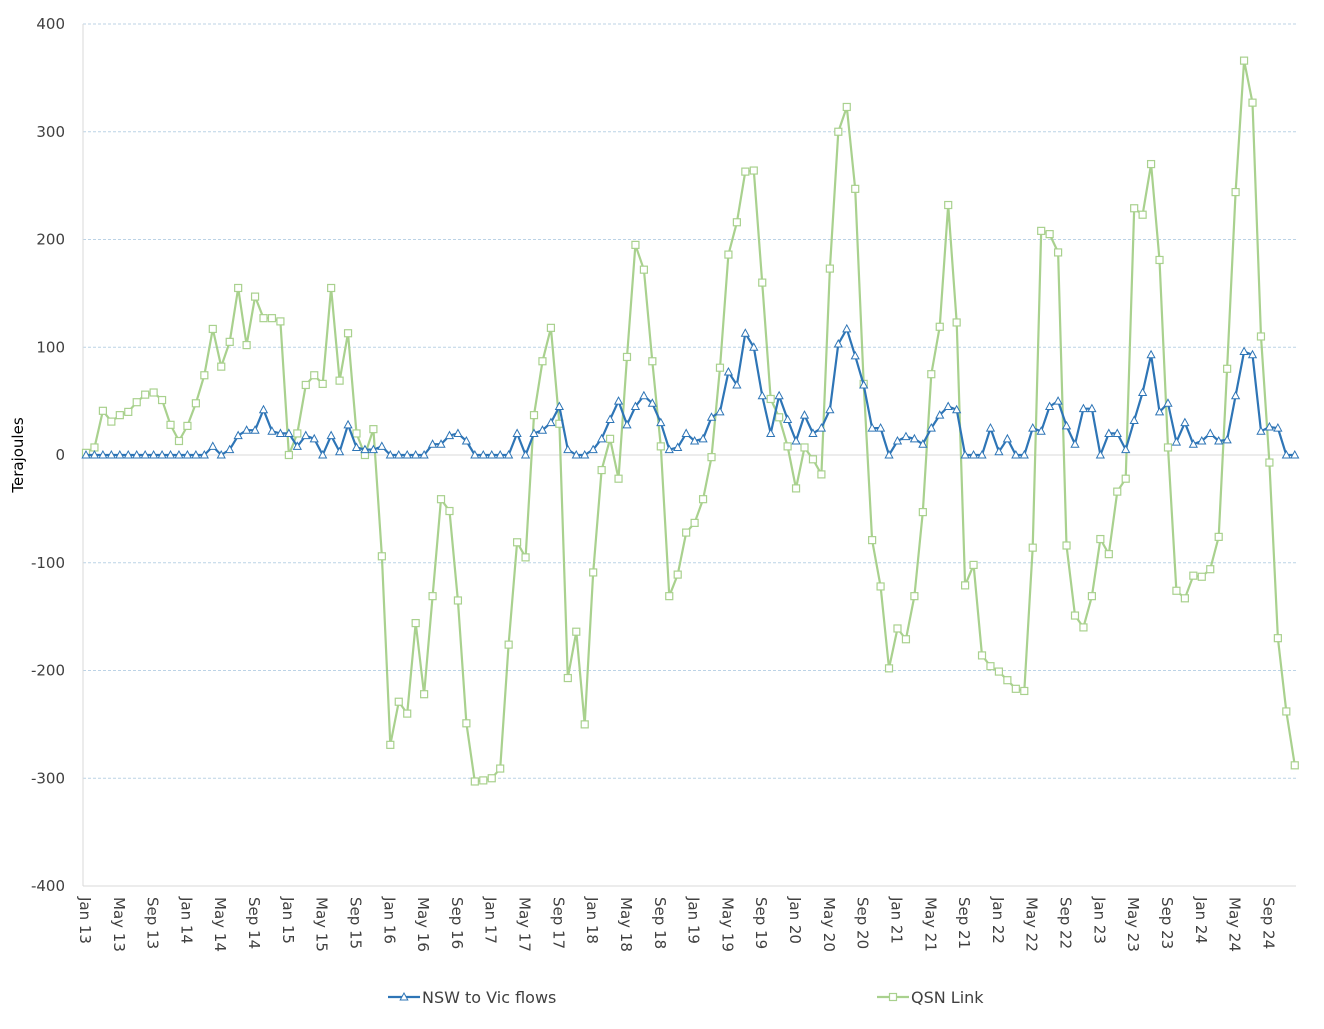 The image size is (1324, 1029). What do you see at coordinates (998, 920) in the screenshot?
I see `x-tick-label: Jan 22` at bounding box center [998, 920].